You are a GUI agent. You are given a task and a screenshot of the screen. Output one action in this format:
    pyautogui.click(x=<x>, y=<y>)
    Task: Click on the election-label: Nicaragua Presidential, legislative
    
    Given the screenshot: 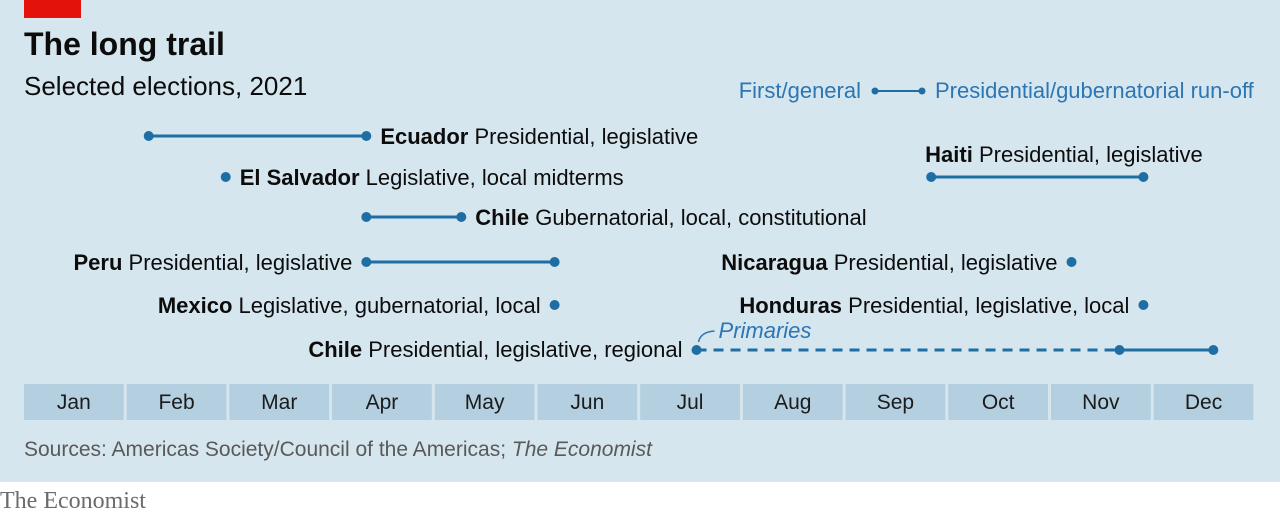 What is the action you would take?
    pyautogui.click(x=889, y=262)
    